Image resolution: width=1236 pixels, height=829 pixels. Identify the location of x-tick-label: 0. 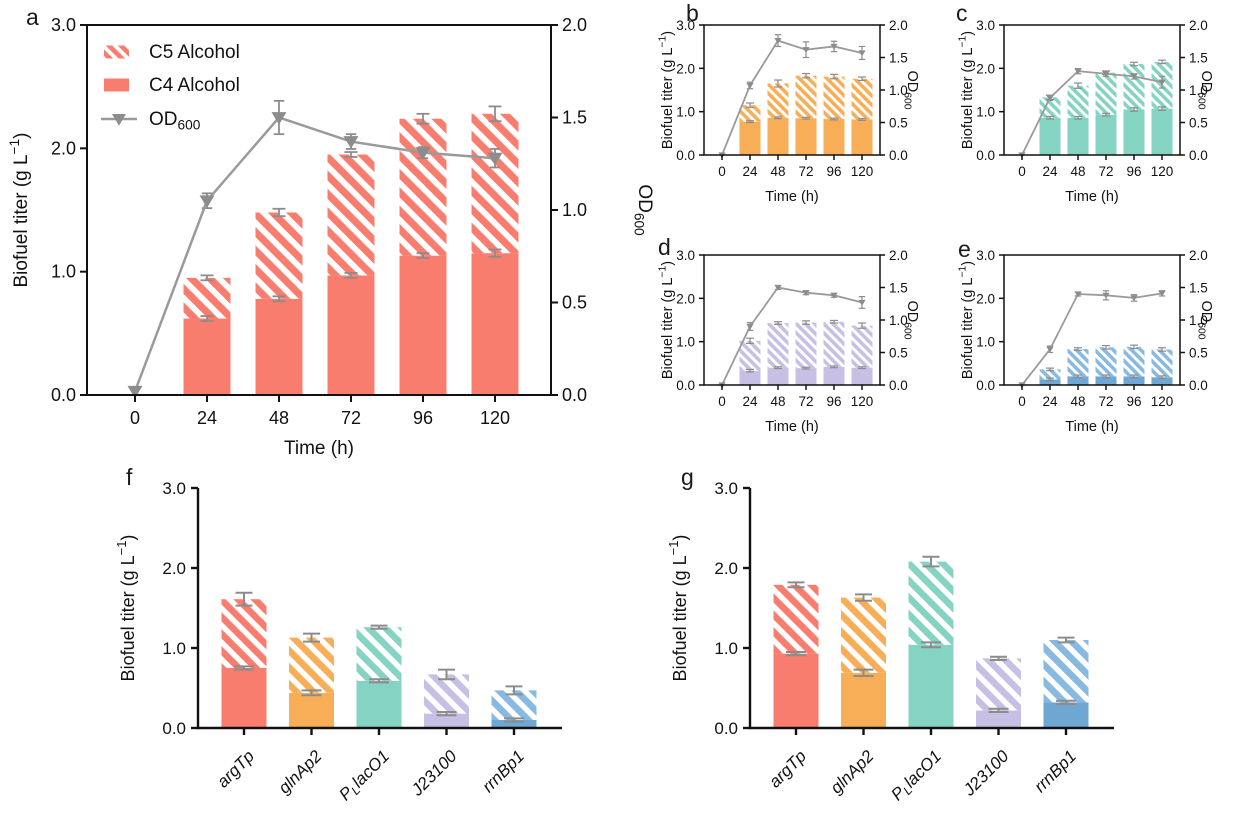
(1022, 401).